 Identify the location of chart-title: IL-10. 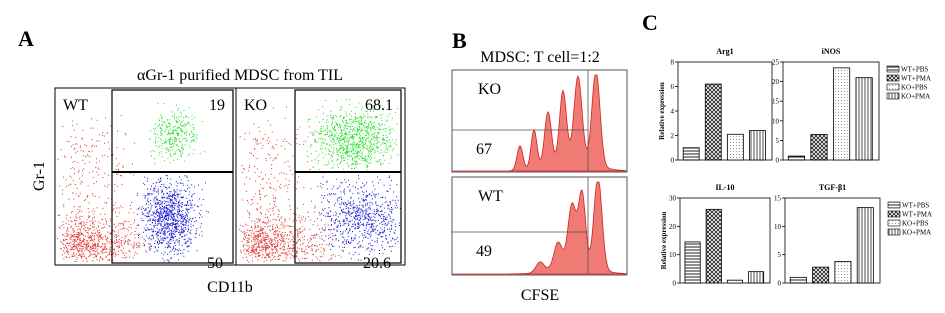
(724, 187).